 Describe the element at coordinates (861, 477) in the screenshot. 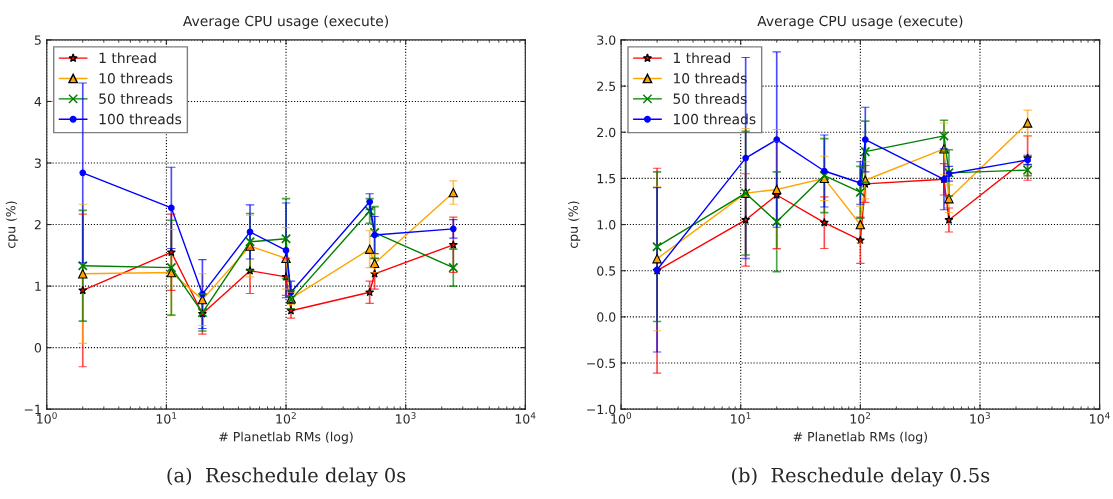

I see `text: (b) Reschedule delay 0.5s` at that location.